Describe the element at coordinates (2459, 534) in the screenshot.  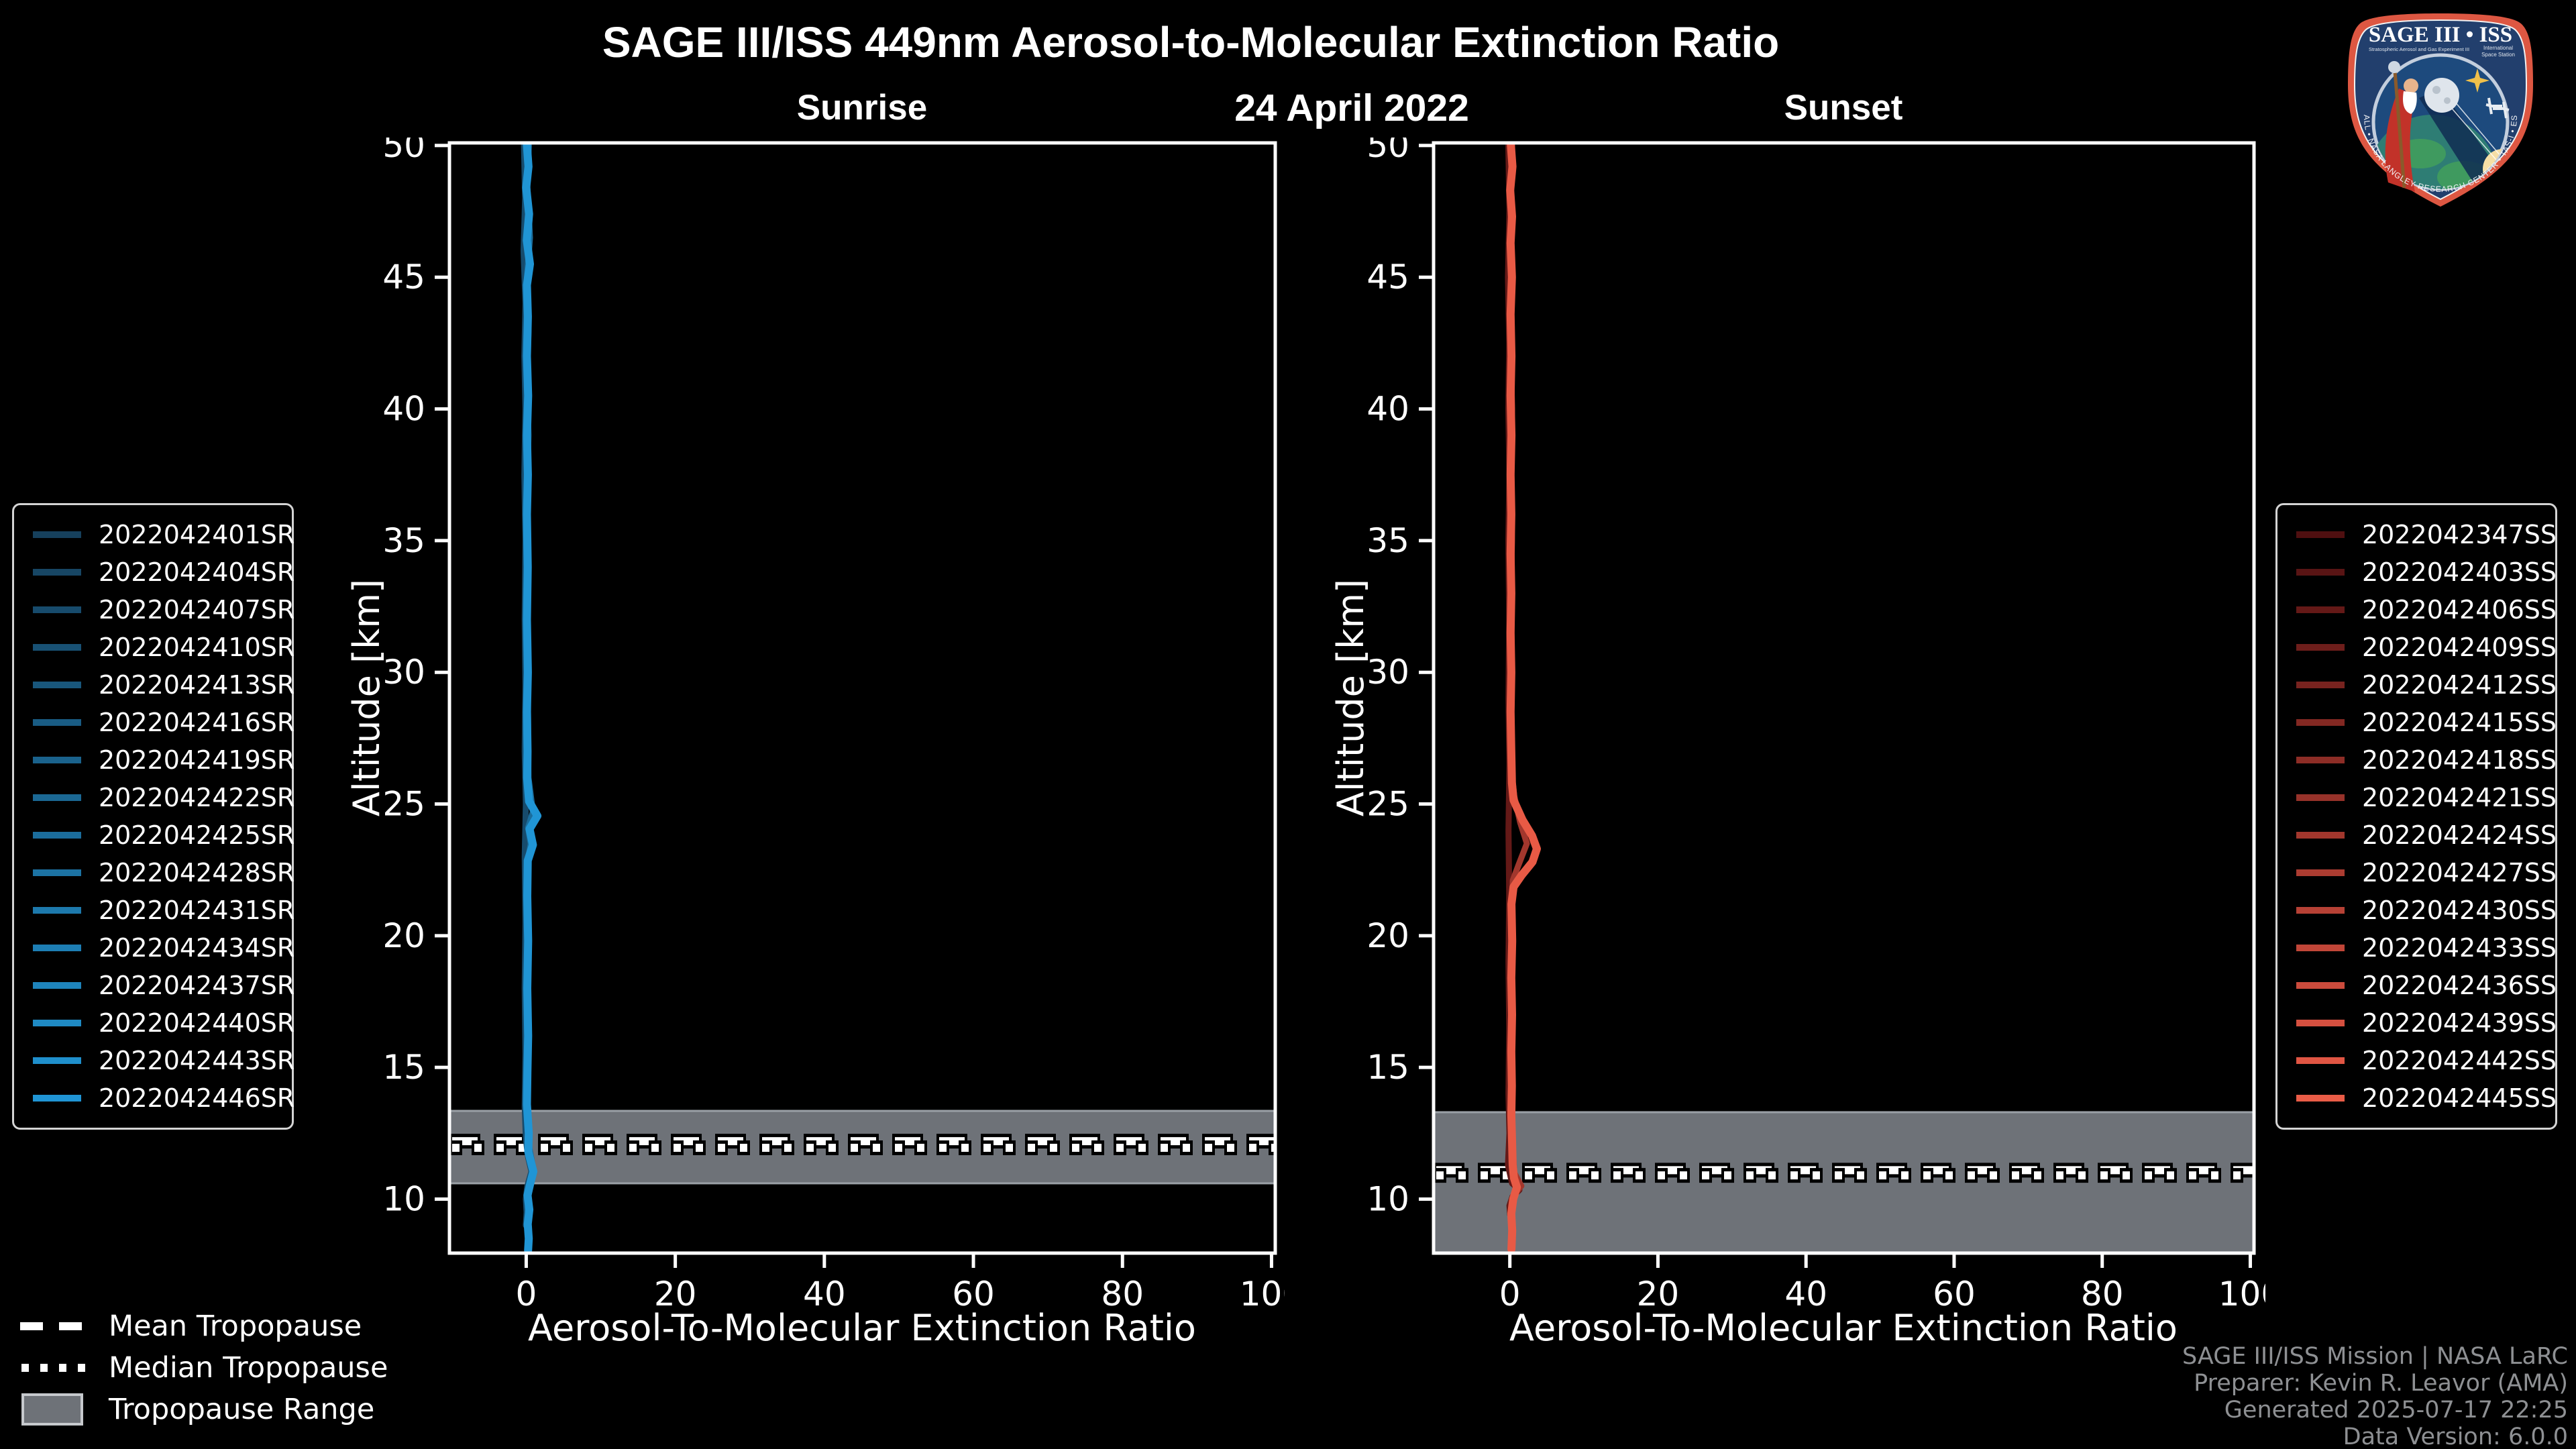
I see `event-label: 2022042347SS` at that location.